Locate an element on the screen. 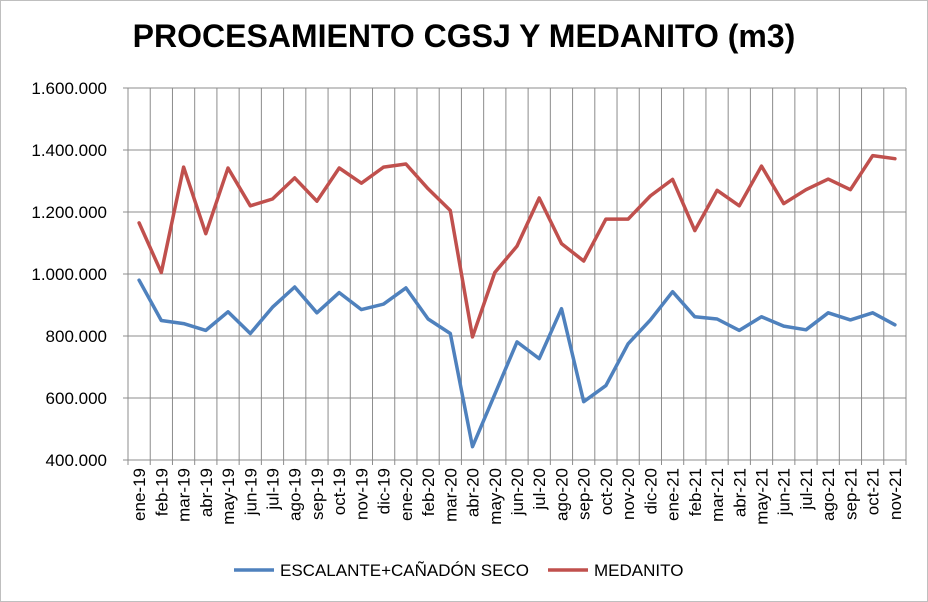 The width and height of the screenshot is (928, 602). x-tick-label: ene-19 is located at coordinates (139, 494).